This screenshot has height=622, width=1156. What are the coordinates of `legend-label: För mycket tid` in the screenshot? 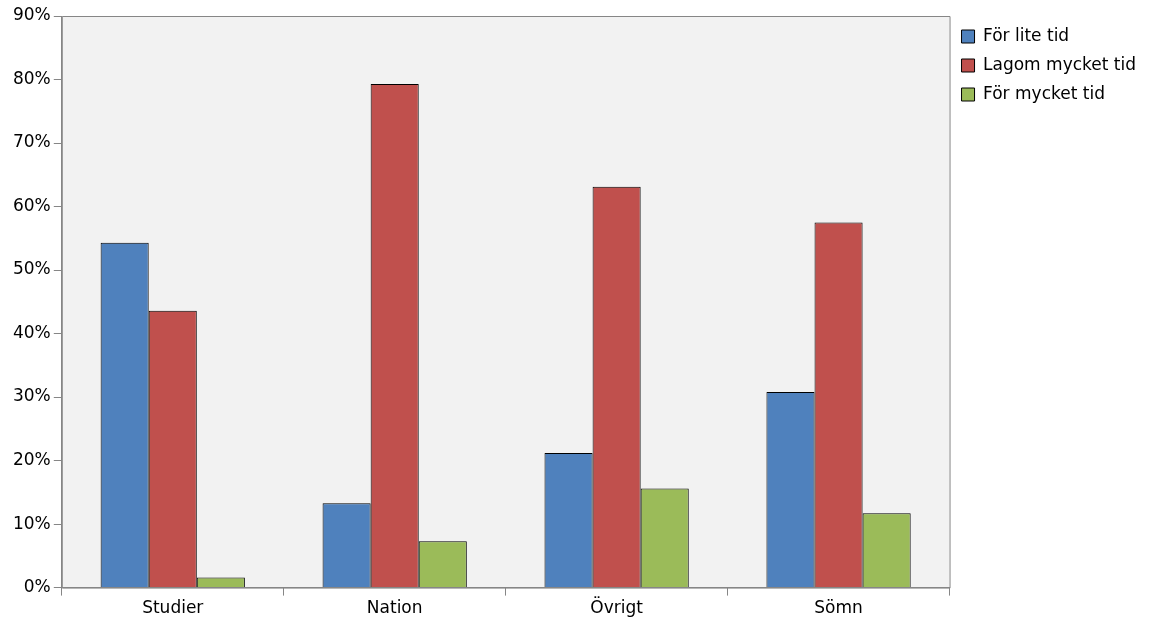 It's located at (1044, 92).